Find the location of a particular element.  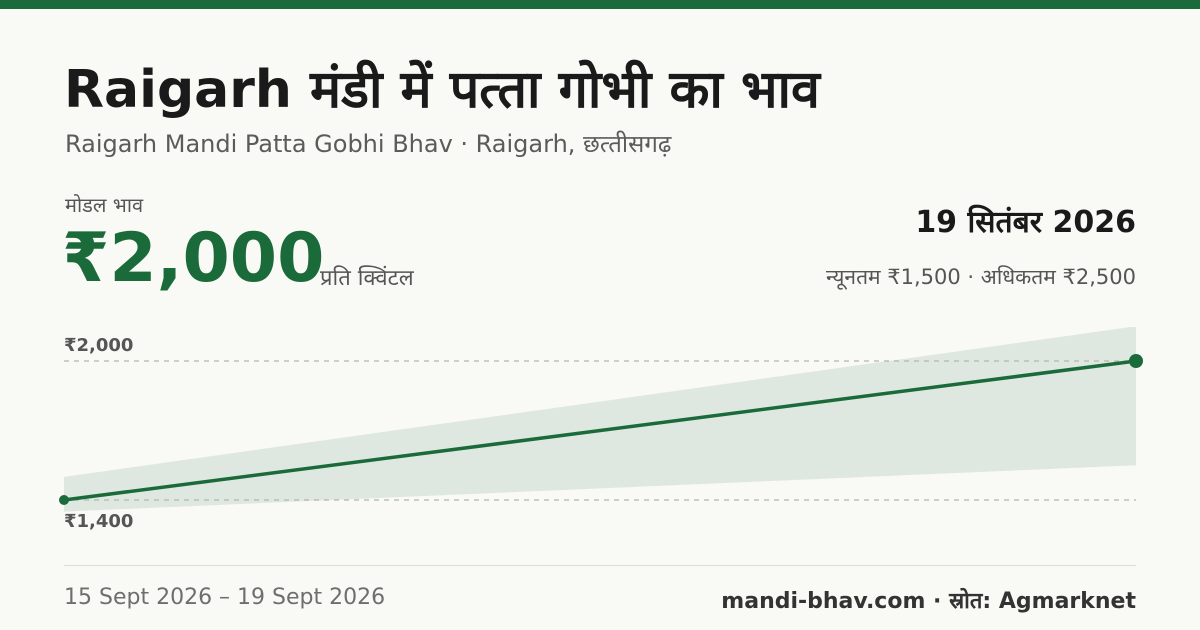

footer-divider is located at coordinates (600, 565).